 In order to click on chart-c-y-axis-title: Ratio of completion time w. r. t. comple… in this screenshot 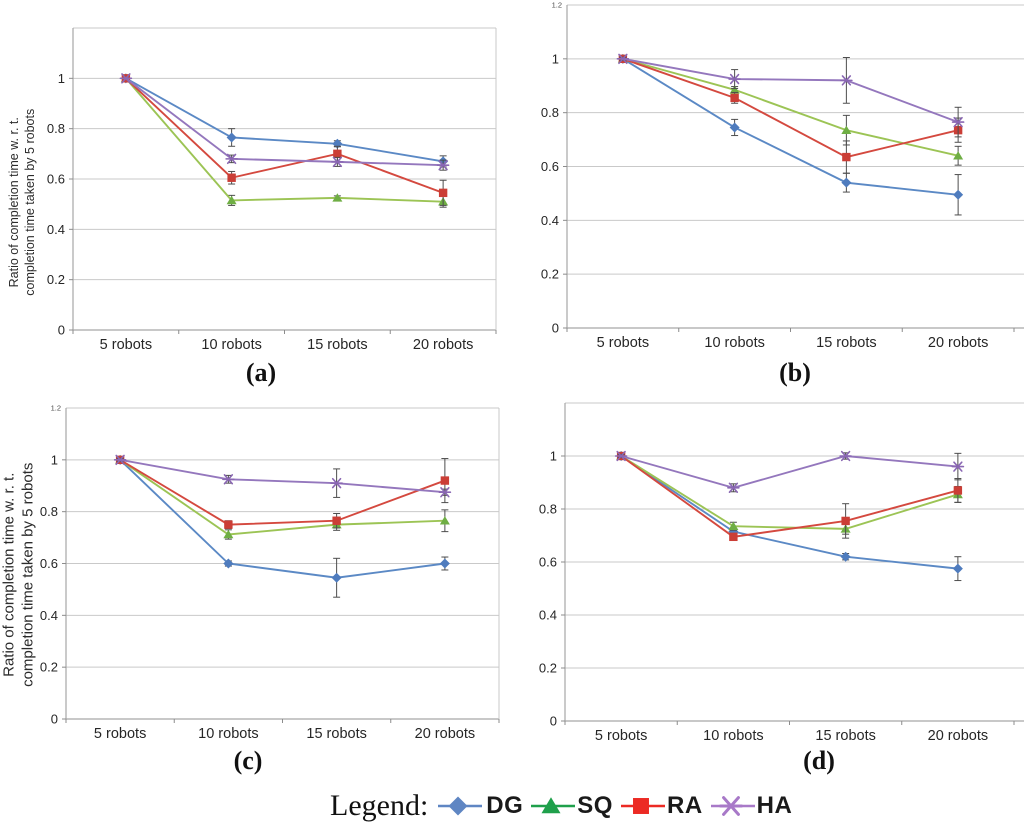, I will do `click(19, 575)`.